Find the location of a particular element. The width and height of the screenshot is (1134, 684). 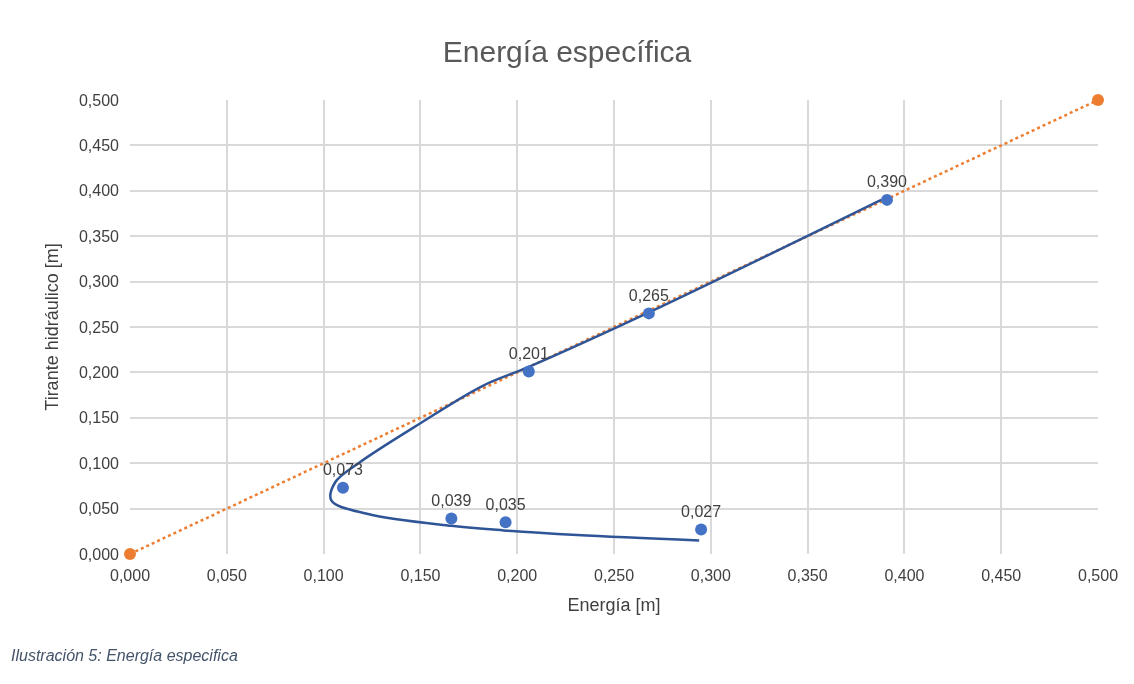

data-label: 0,035 is located at coordinates (505, 504).